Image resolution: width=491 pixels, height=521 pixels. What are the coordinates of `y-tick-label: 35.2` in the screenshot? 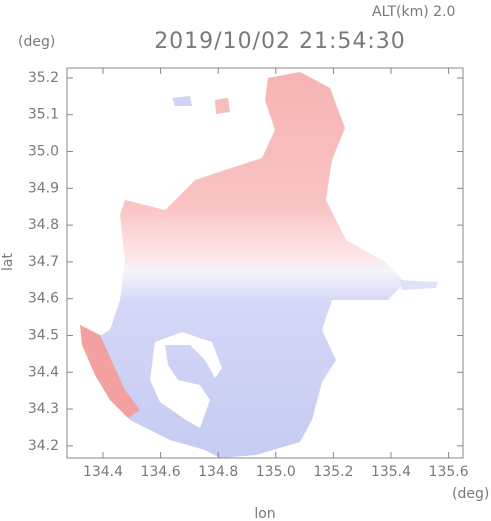 It's located at (43, 78).